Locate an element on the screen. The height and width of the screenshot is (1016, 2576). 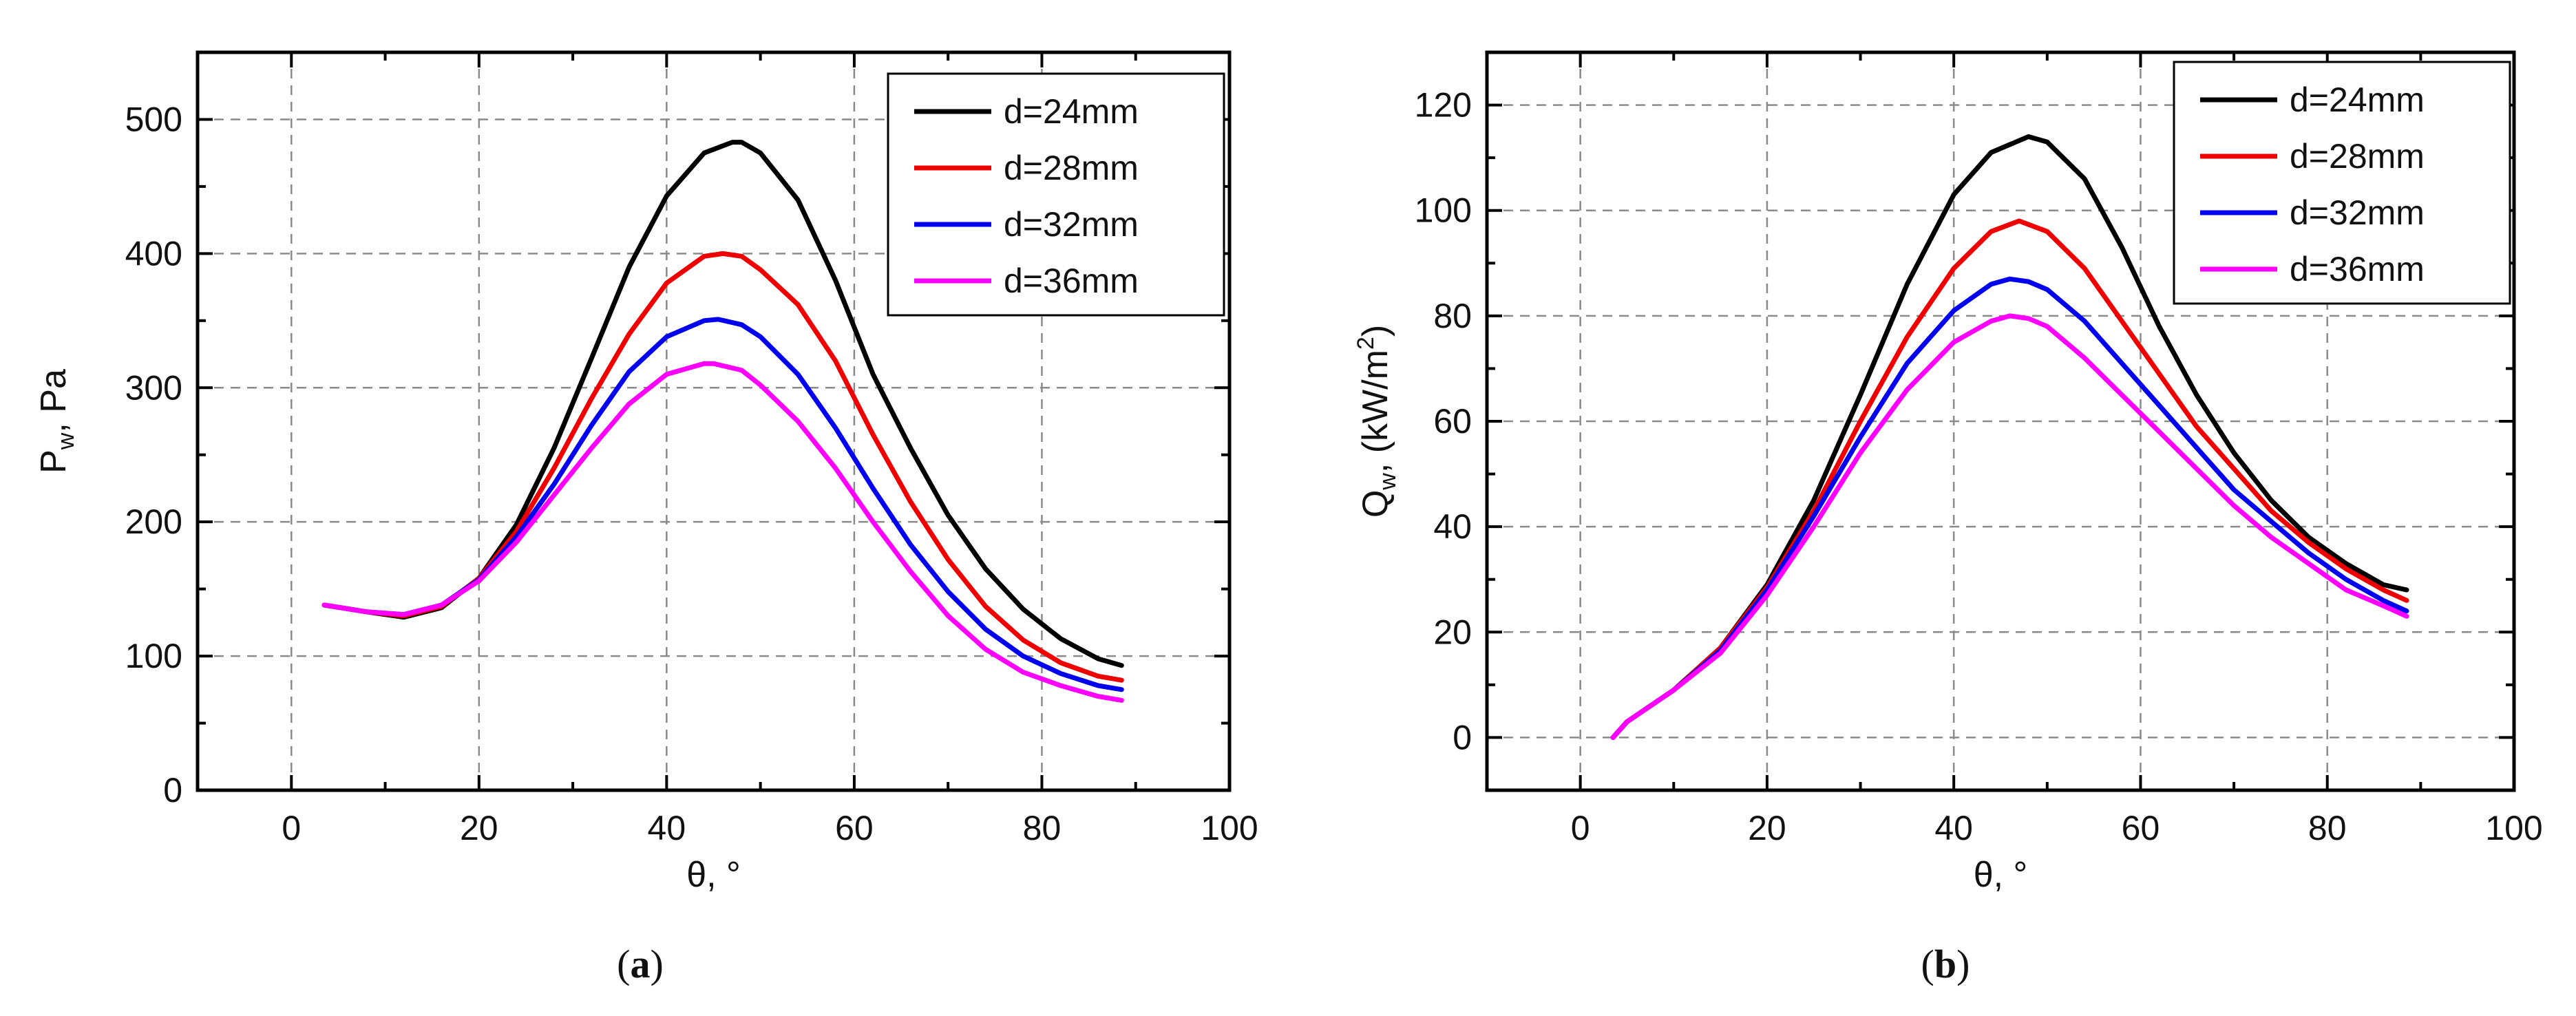
y-tick-label: 80 is located at coordinates (1453, 316).